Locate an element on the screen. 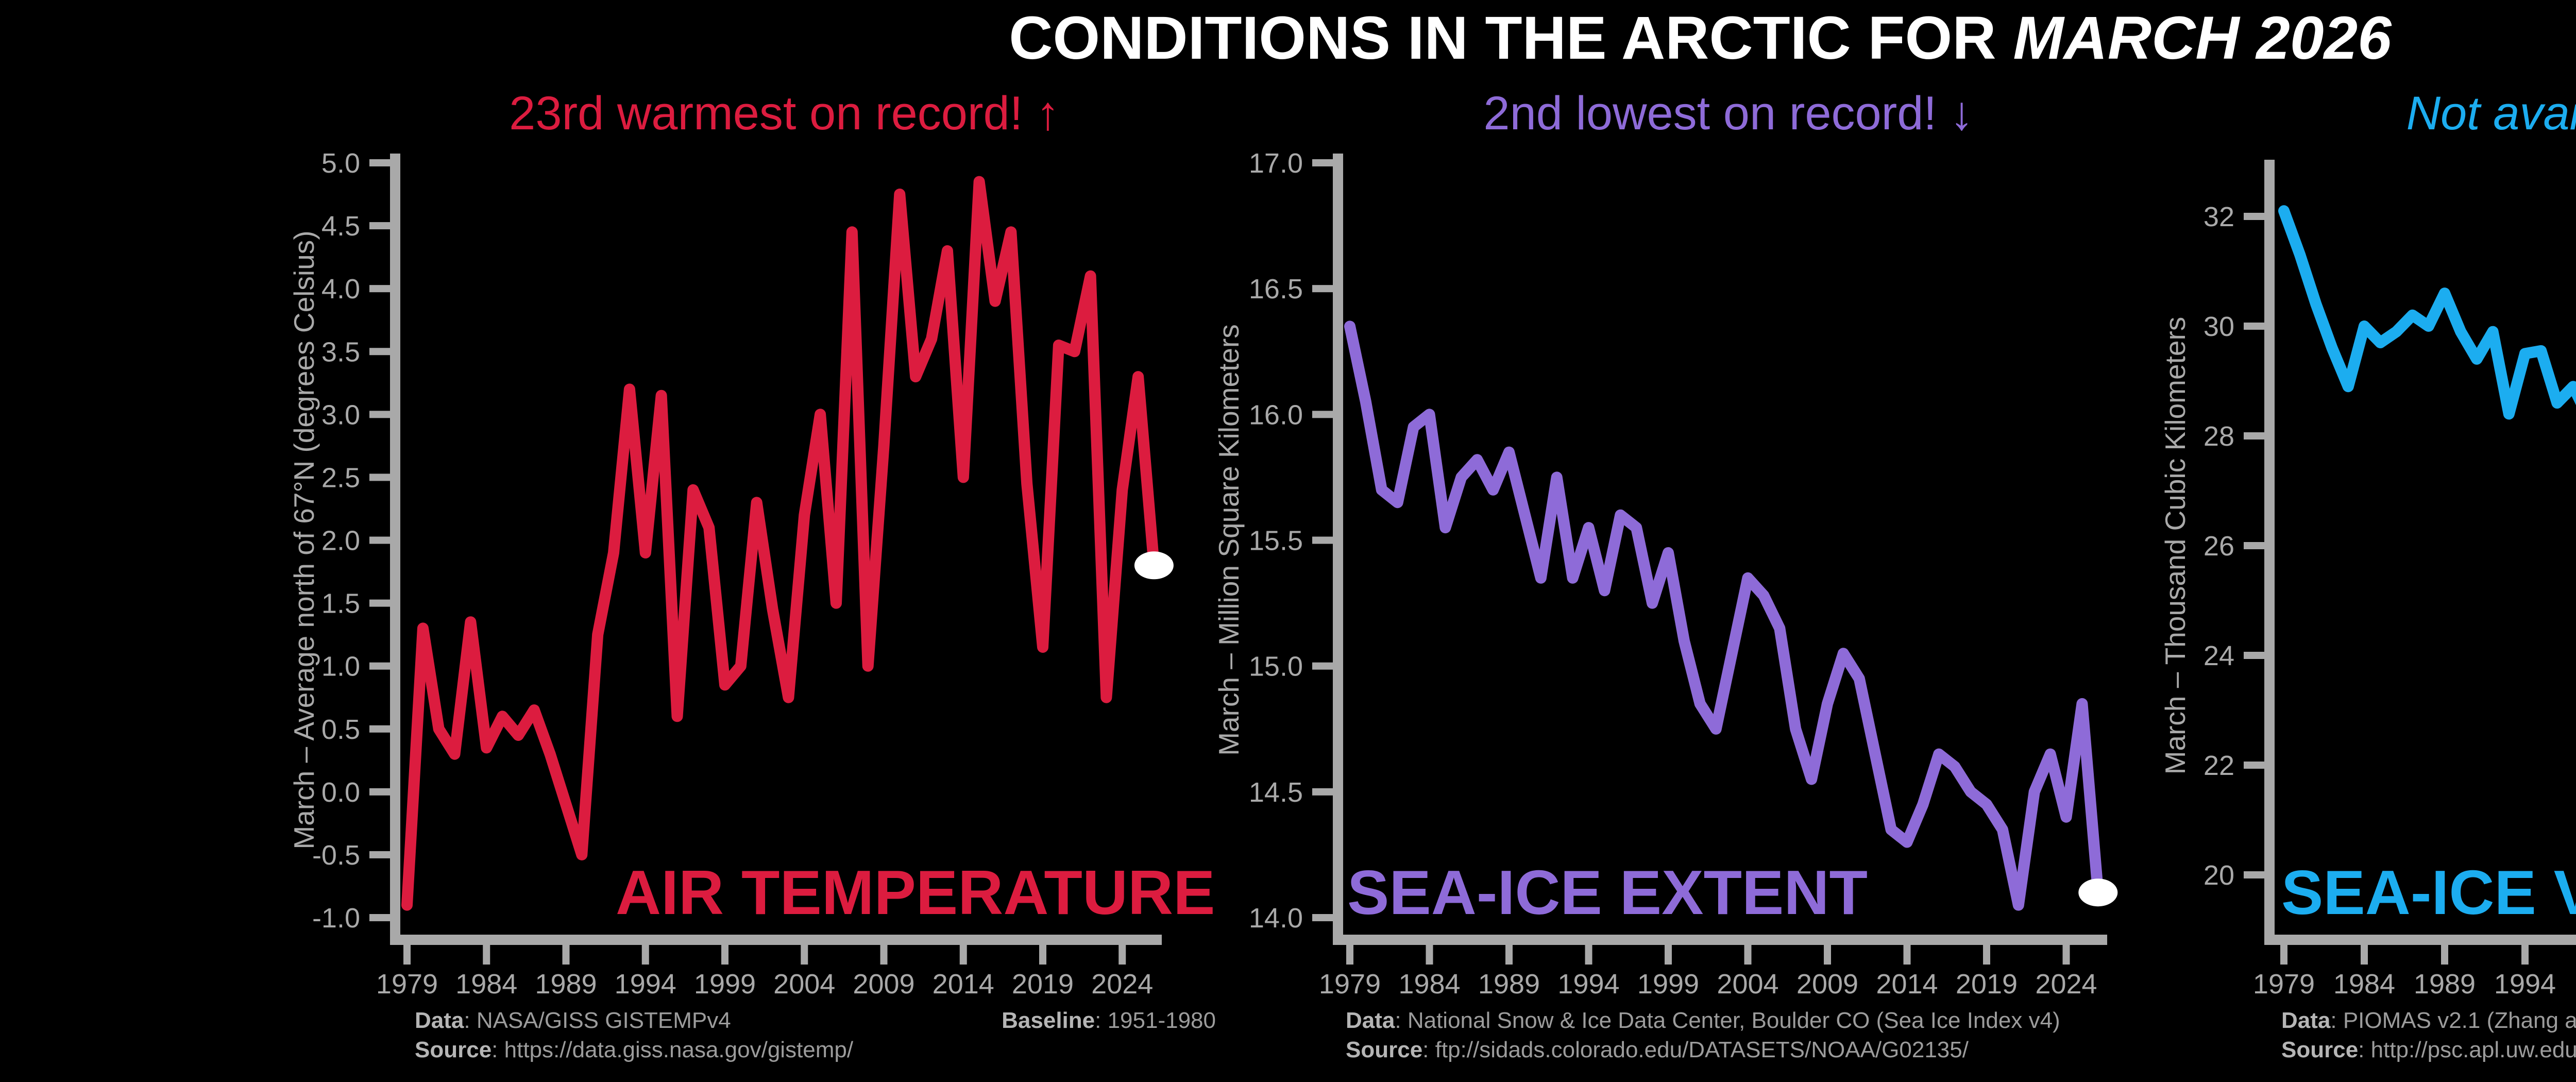 This screenshot has width=2576, height=1082. y-tick-label: 2.5 is located at coordinates (340, 477).